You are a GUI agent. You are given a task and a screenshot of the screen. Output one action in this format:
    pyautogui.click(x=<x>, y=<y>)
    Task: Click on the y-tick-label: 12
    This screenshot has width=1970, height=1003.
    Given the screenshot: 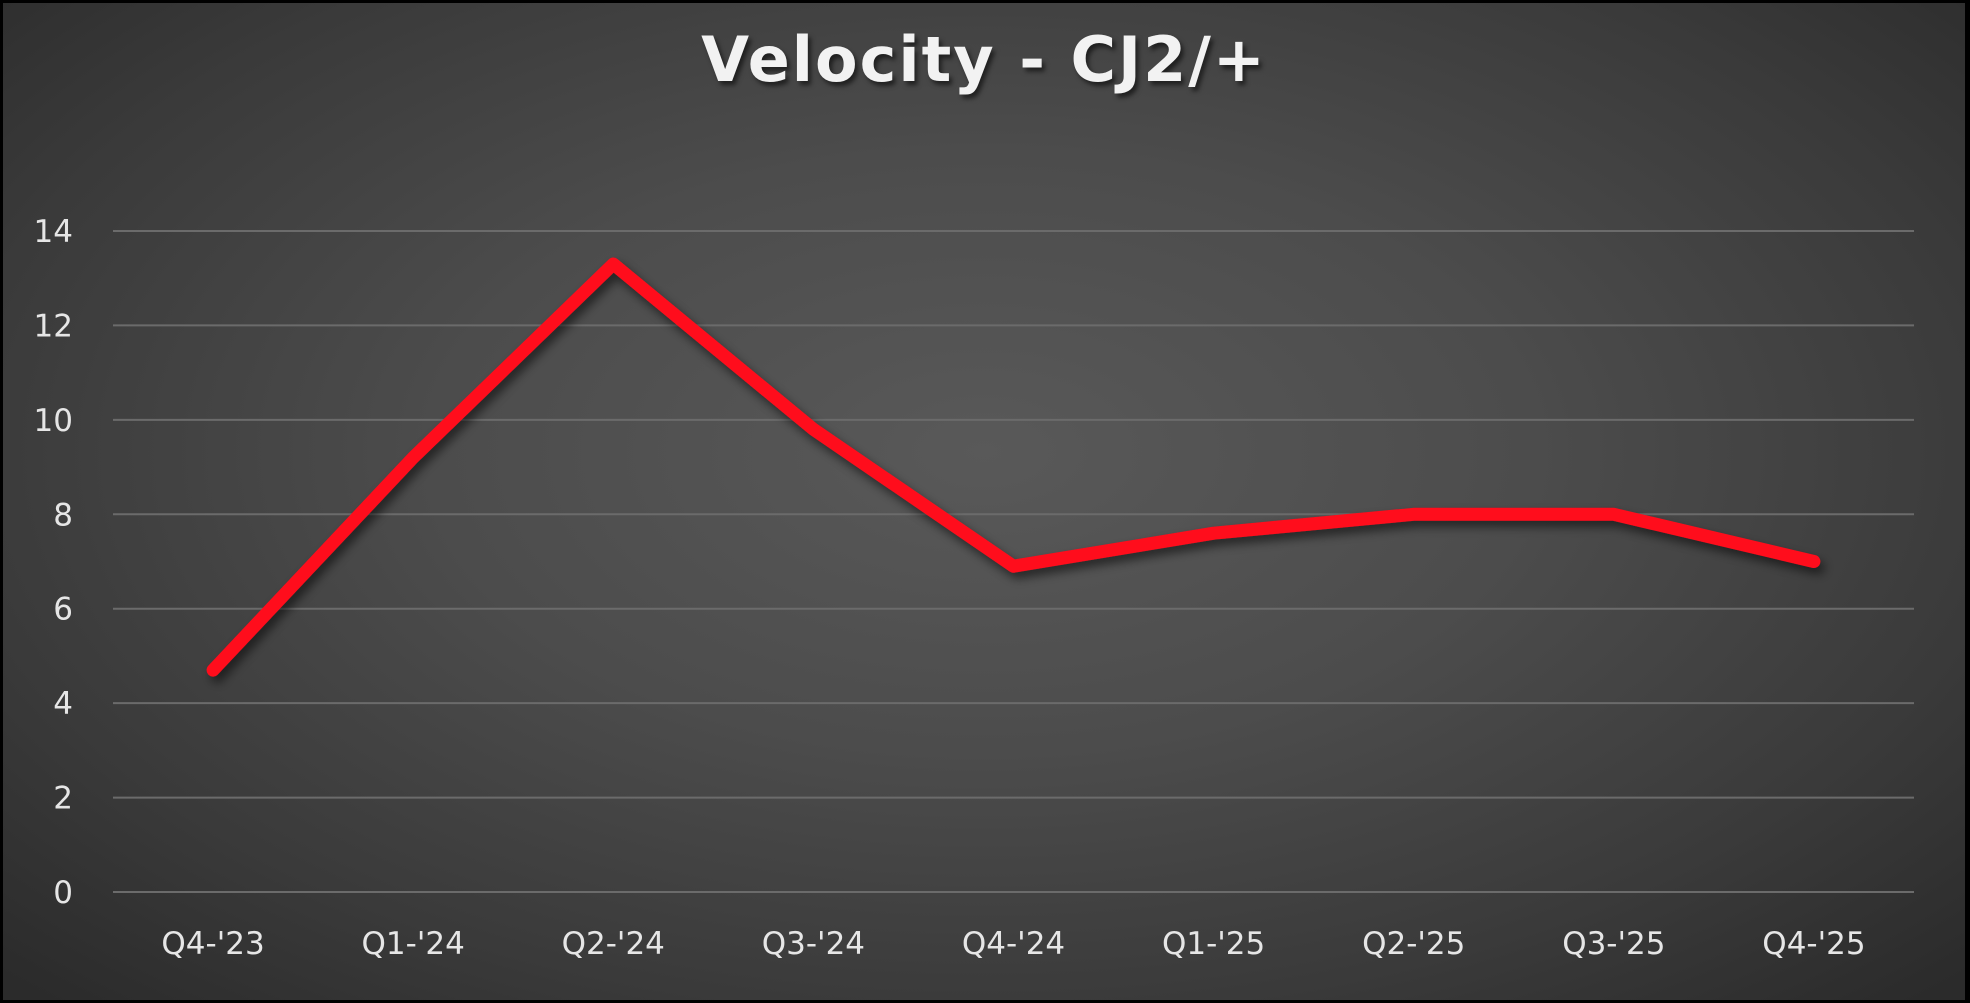 What is the action you would take?
    pyautogui.click(x=53, y=326)
    